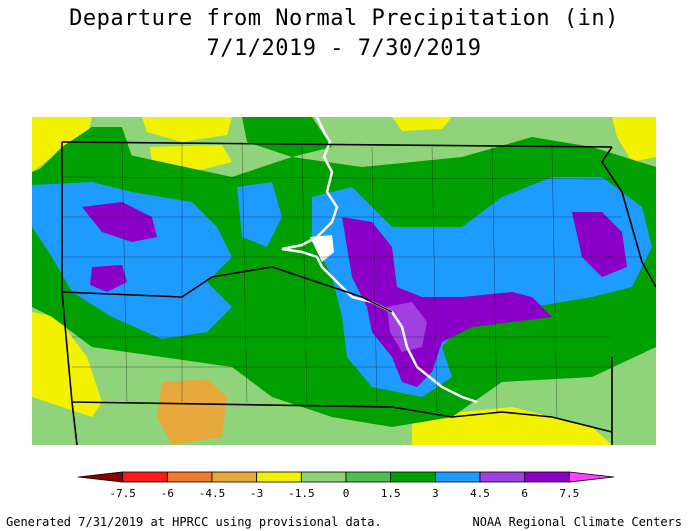  I want to click on credit-note: NOAA Regional Climate Centers, so click(577, 522).